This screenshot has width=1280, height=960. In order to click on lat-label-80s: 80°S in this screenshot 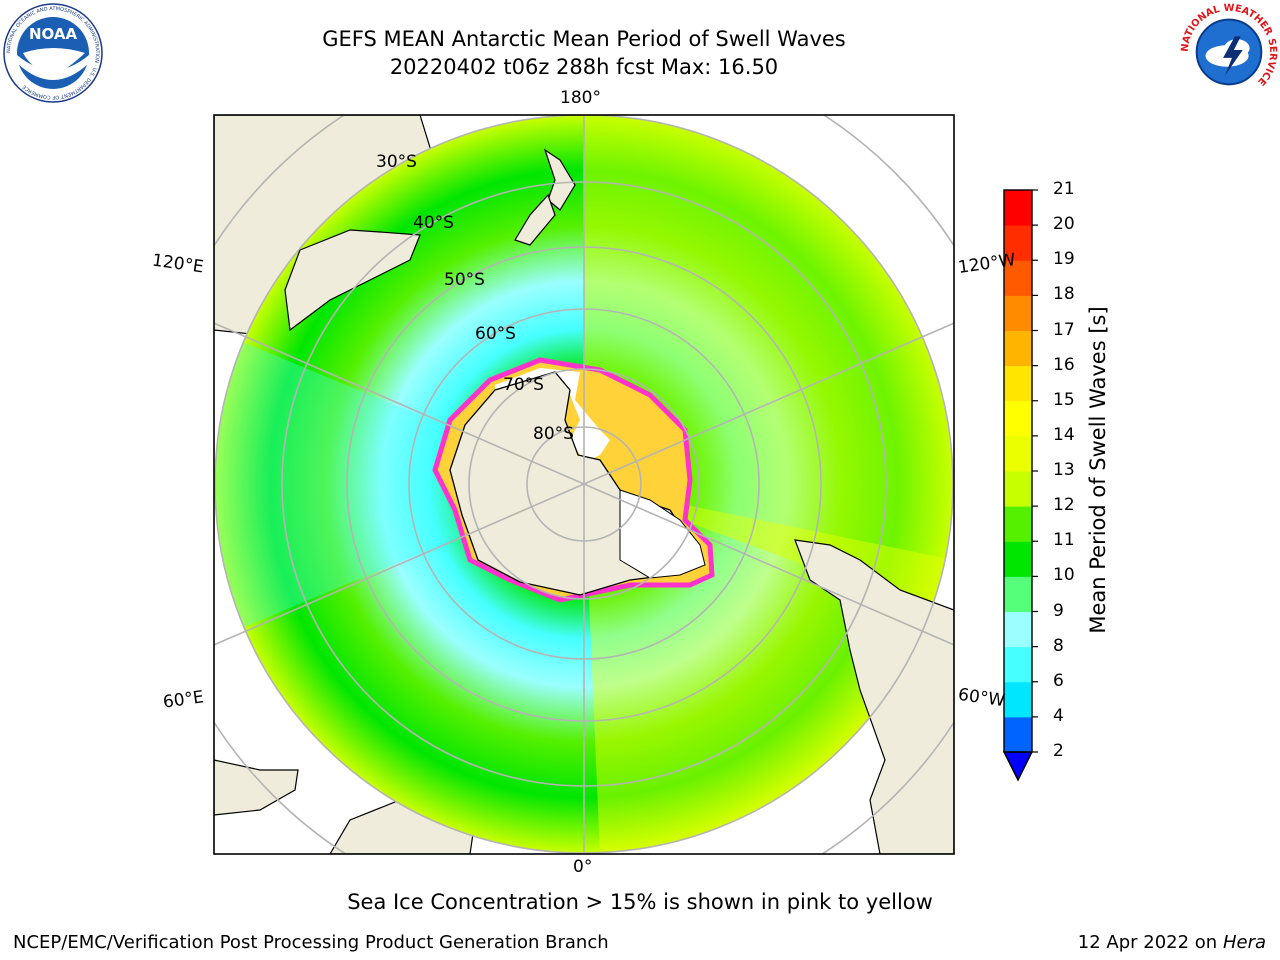, I will do `click(553, 434)`.